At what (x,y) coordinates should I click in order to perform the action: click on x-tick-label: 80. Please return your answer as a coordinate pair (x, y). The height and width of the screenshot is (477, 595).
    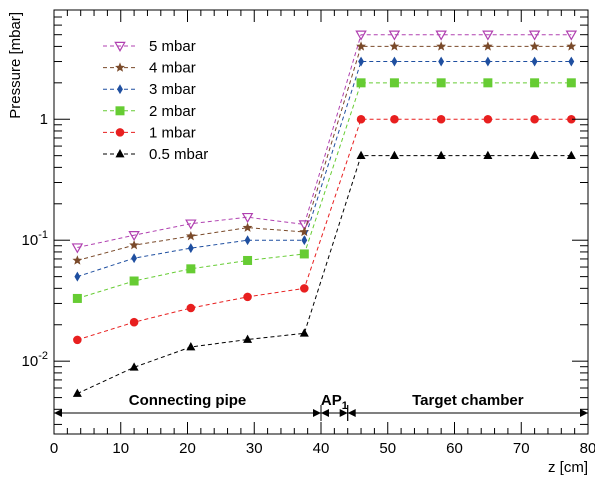
    Looking at the image, I should click on (587, 448).